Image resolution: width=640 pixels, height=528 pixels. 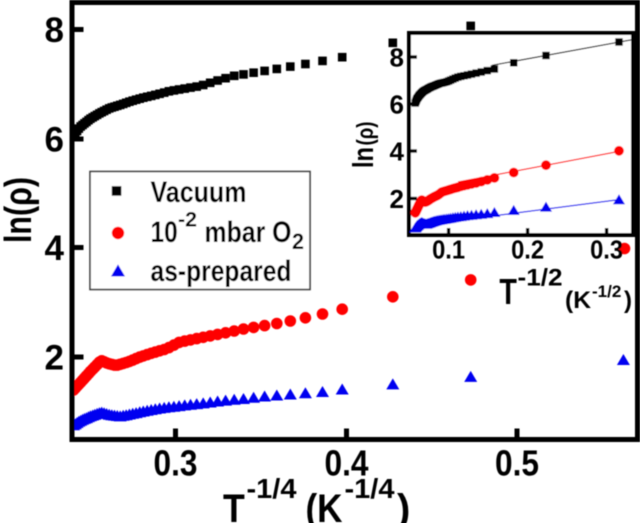 What do you see at coordinates (199, 192) in the screenshot?
I see `svg-text: Vacuum` at bounding box center [199, 192].